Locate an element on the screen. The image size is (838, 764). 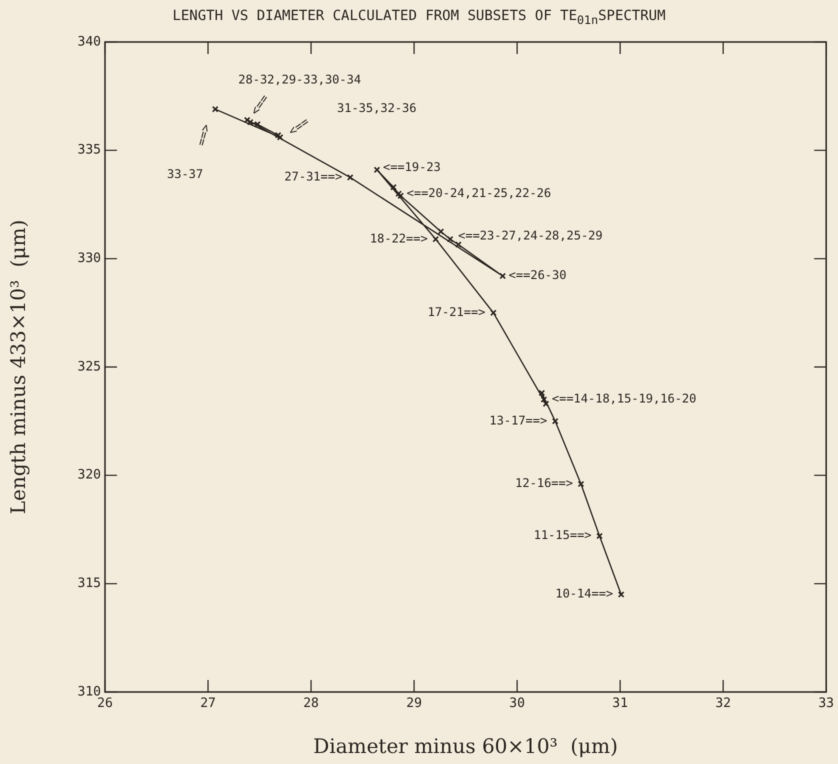
annotation: 17-21==> is located at coordinates (457, 311).